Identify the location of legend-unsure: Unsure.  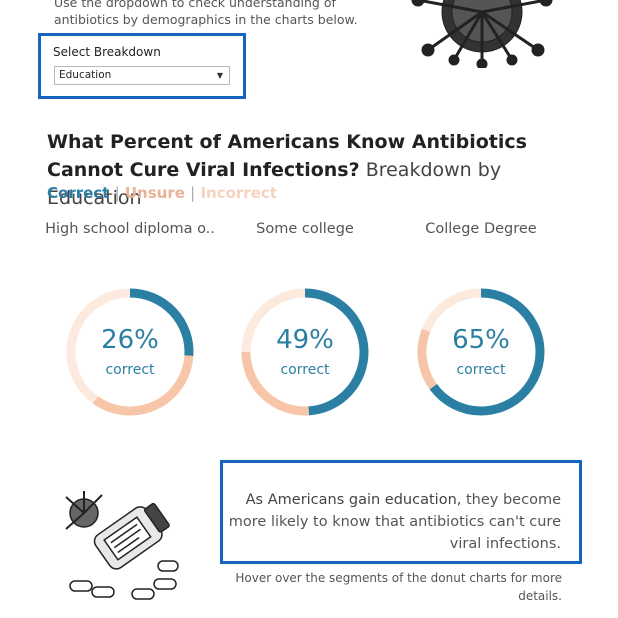
(154, 193).